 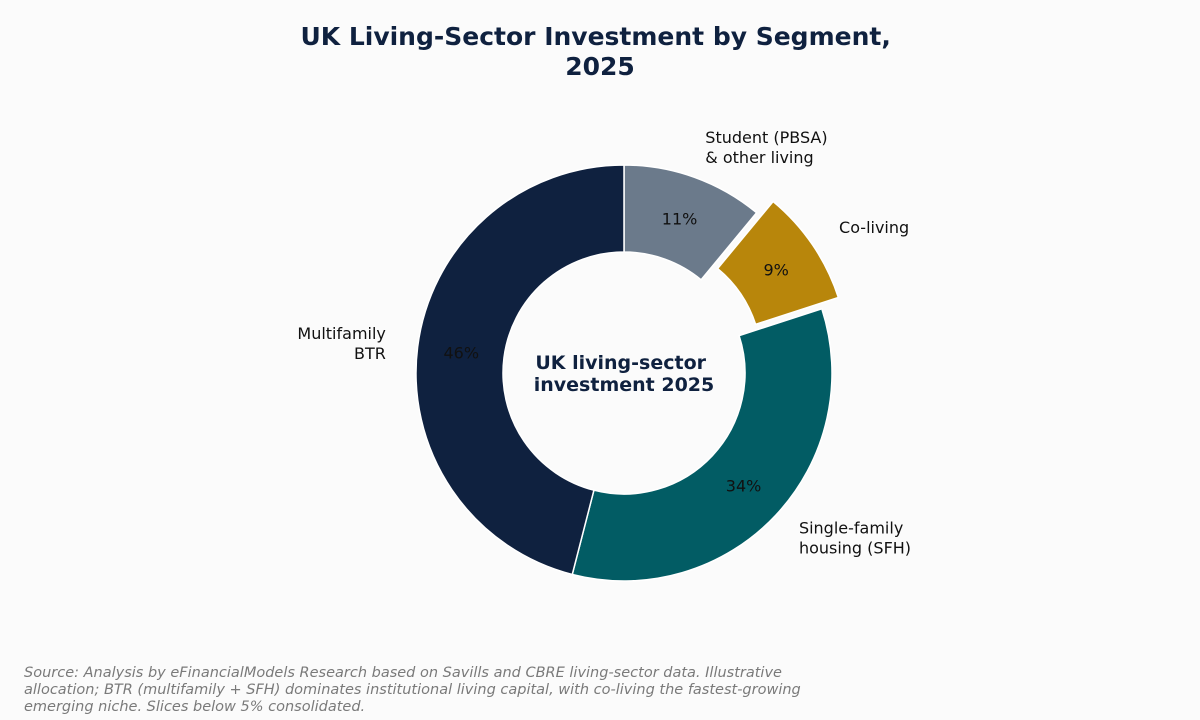 I want to click on slice-category-label-1: Co-living, so click(x=874, y=227).